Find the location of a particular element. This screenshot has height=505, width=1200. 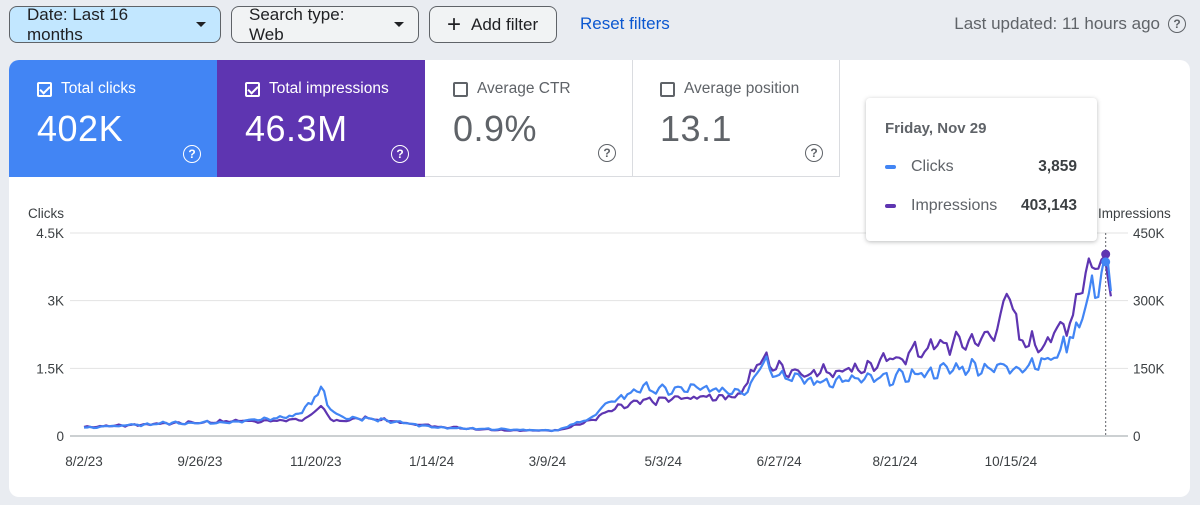

x-tick-label: 8/21/24 is located at coordinates (896, 461).